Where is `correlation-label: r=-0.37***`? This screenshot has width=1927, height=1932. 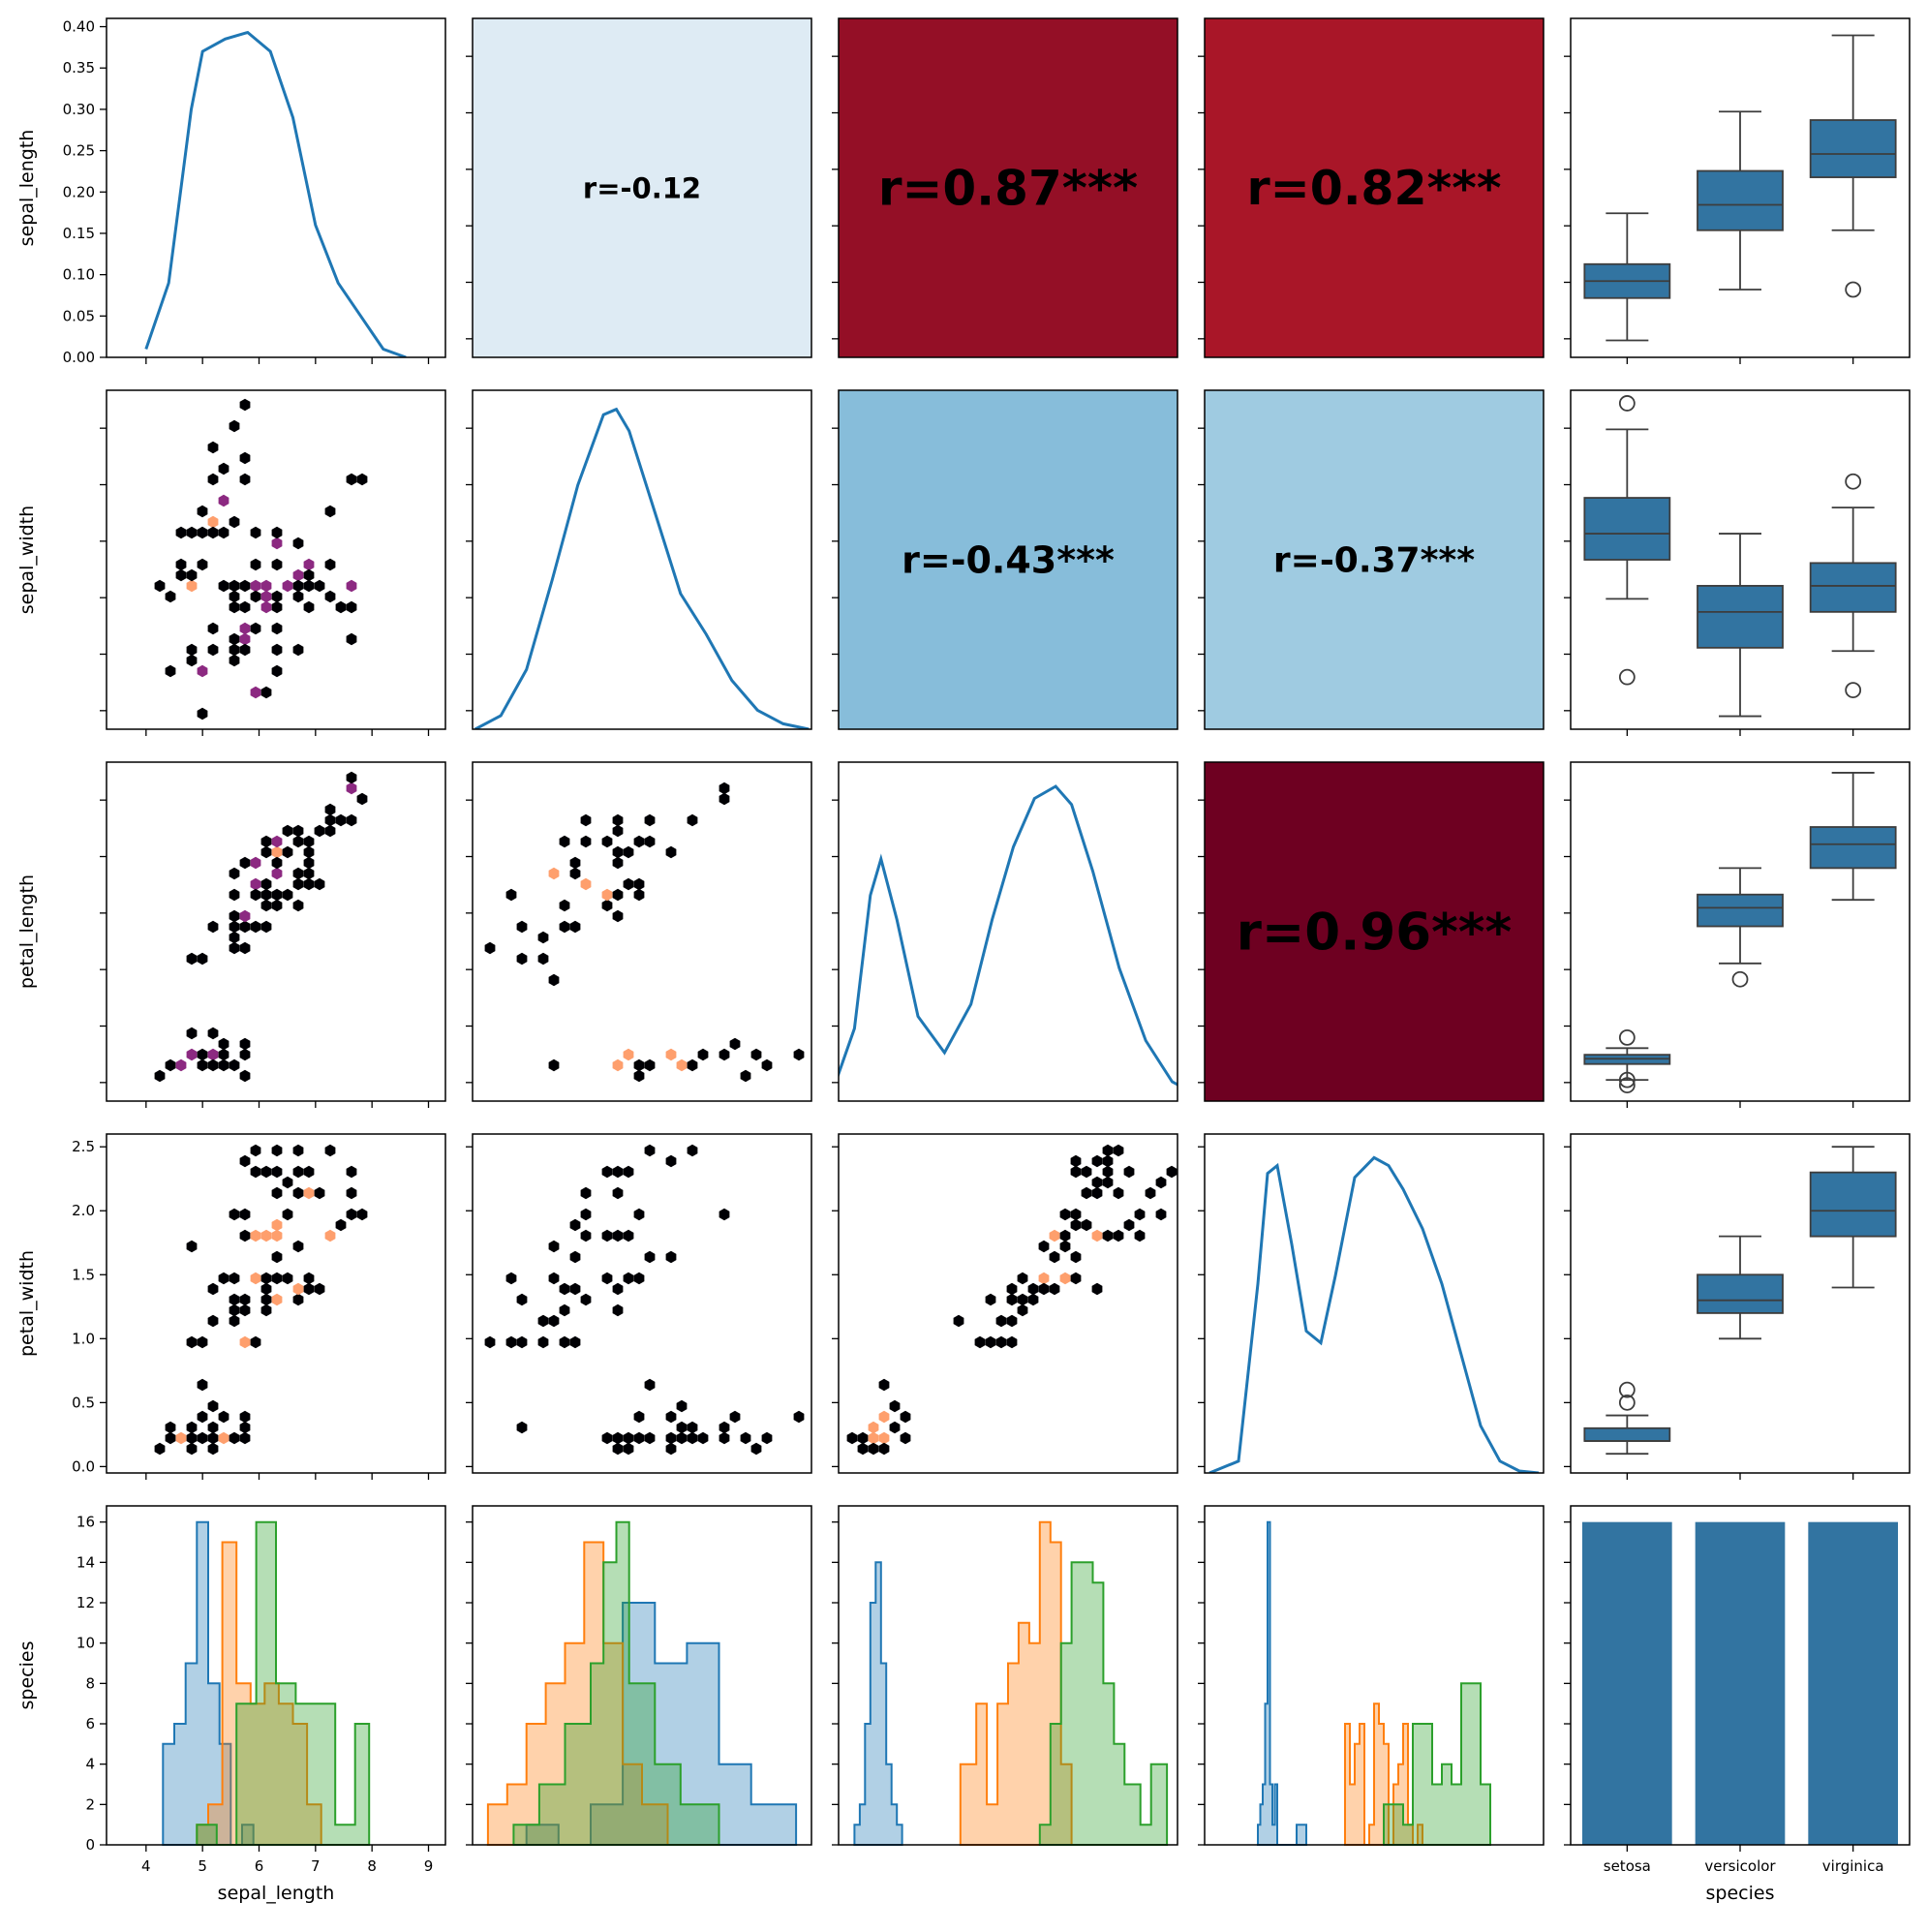 correlation-label: r=-0.37*** is located at coordinates (1374, 561).